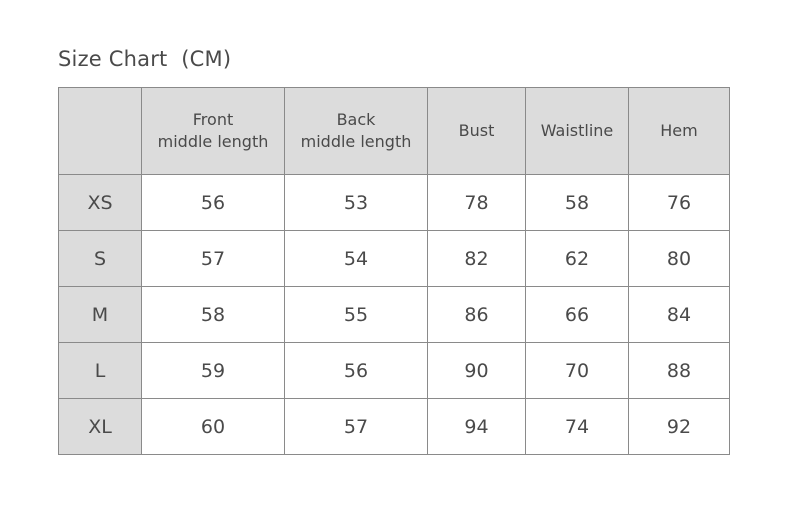 Image resolution: width=790 pixels, height=525 pixels. What do you see at coordinates (476, 370) in the screenshot?
I see `measurement-cell: 90` at bounding box center [476, 370].